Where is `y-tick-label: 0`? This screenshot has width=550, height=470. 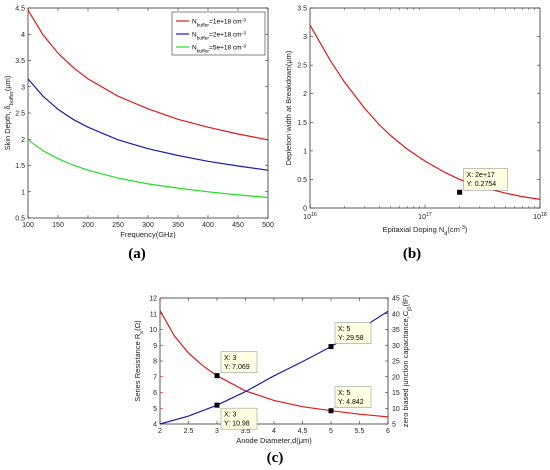 y-tick-label: 0 is located at coordinates (305, 209).